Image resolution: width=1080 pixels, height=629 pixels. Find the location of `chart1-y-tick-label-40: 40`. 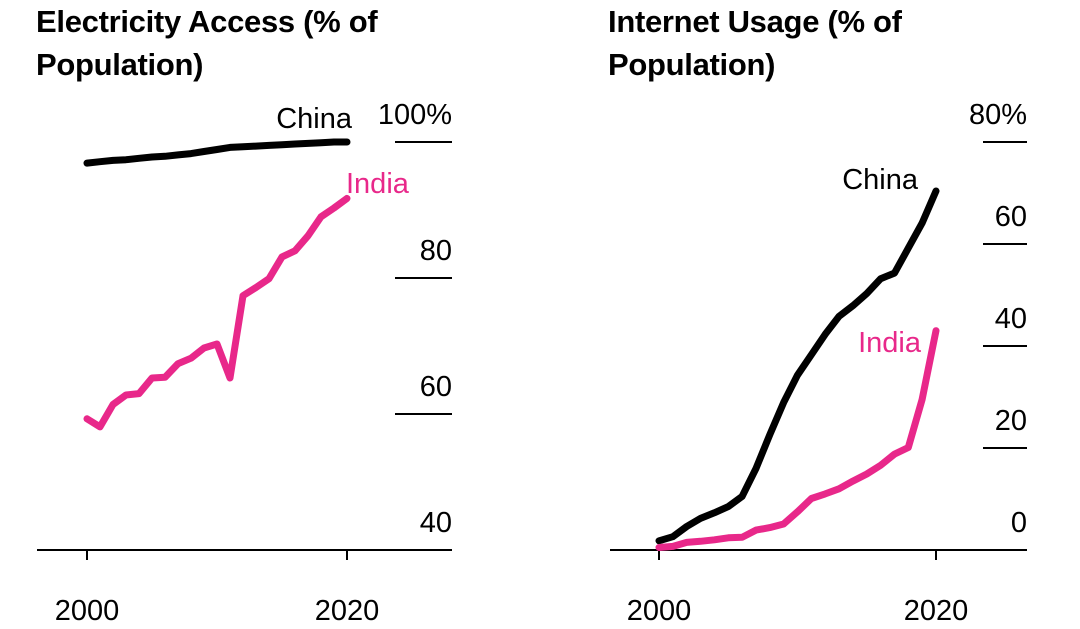

chart1-y-tick-label-40: 40 is located at coordinates (436, 523).